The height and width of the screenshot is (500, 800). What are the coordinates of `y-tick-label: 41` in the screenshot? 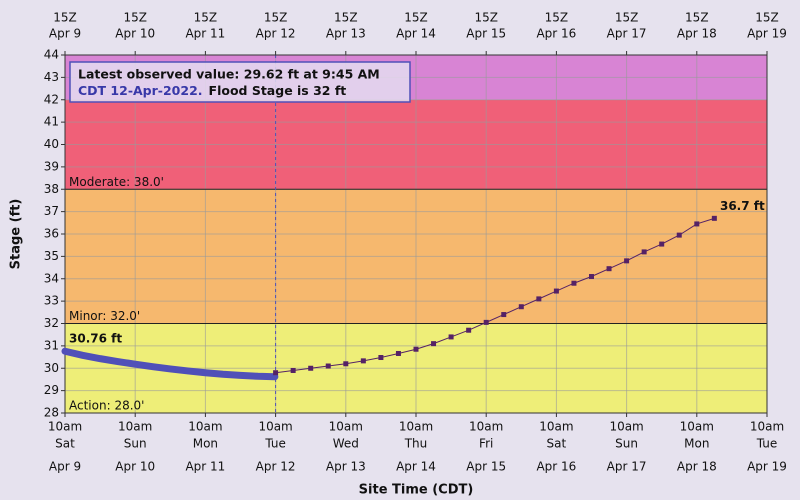 It's located at (51, 122).